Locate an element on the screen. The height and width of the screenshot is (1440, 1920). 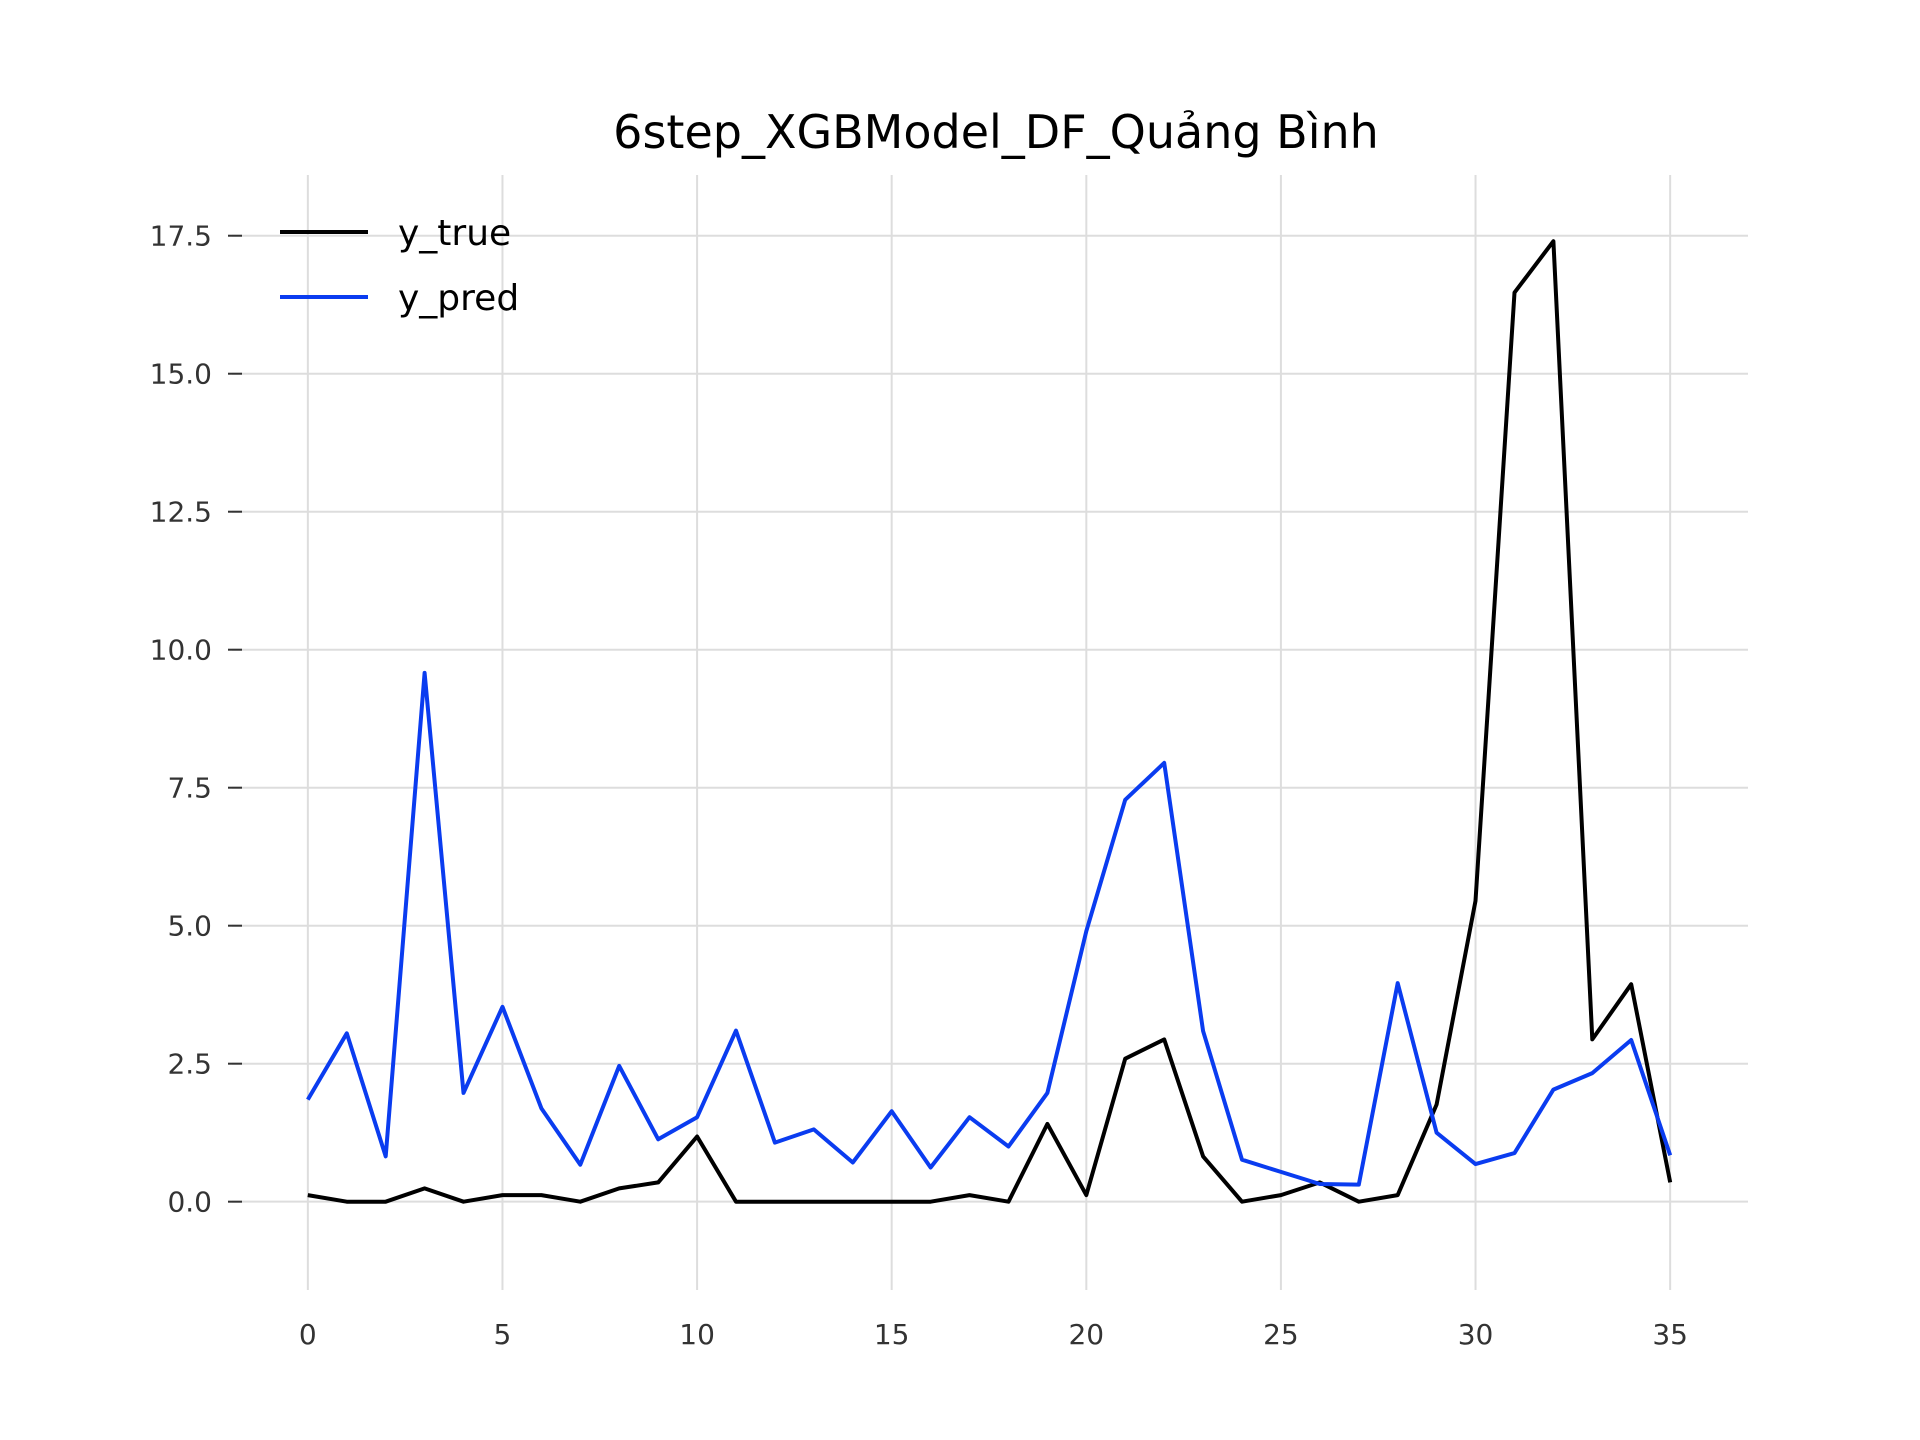
x-tick-label-35: 35 is located at coordinates (1670, 1334).